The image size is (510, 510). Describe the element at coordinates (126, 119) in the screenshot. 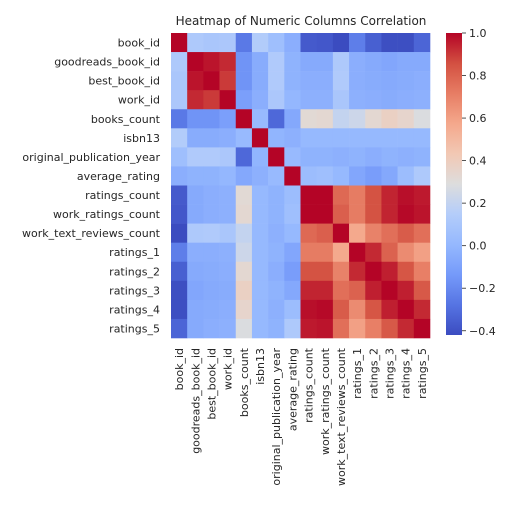

I see `y-tick-label: books_count` at that location.